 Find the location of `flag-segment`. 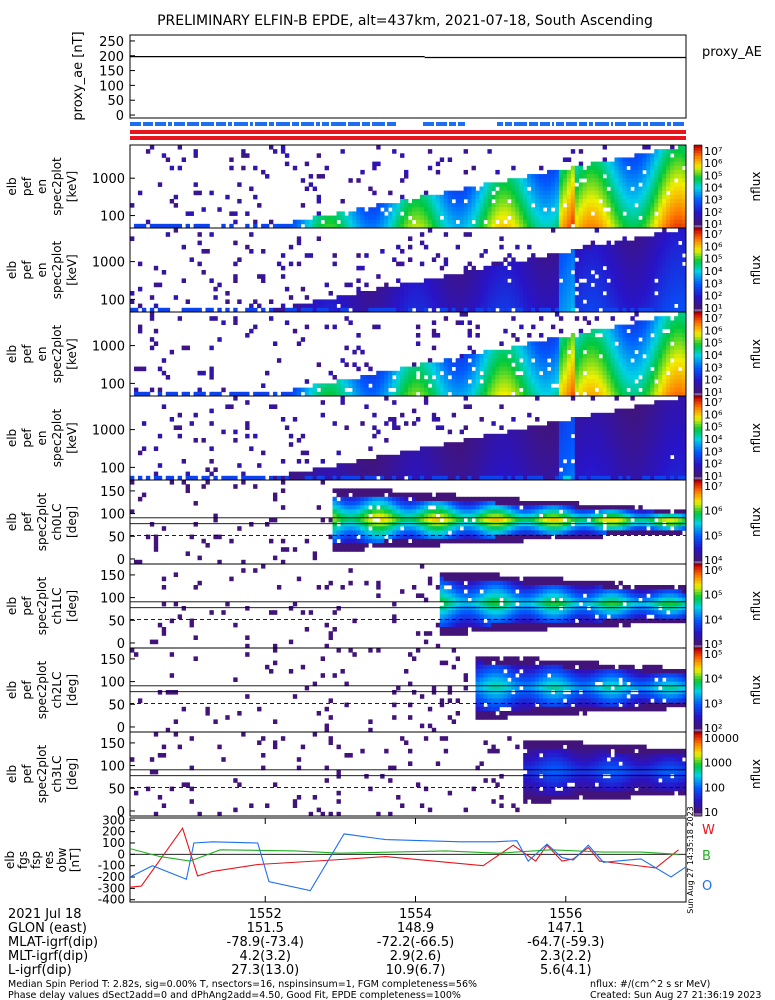

flag-segment is located at coordinates (354, 124).